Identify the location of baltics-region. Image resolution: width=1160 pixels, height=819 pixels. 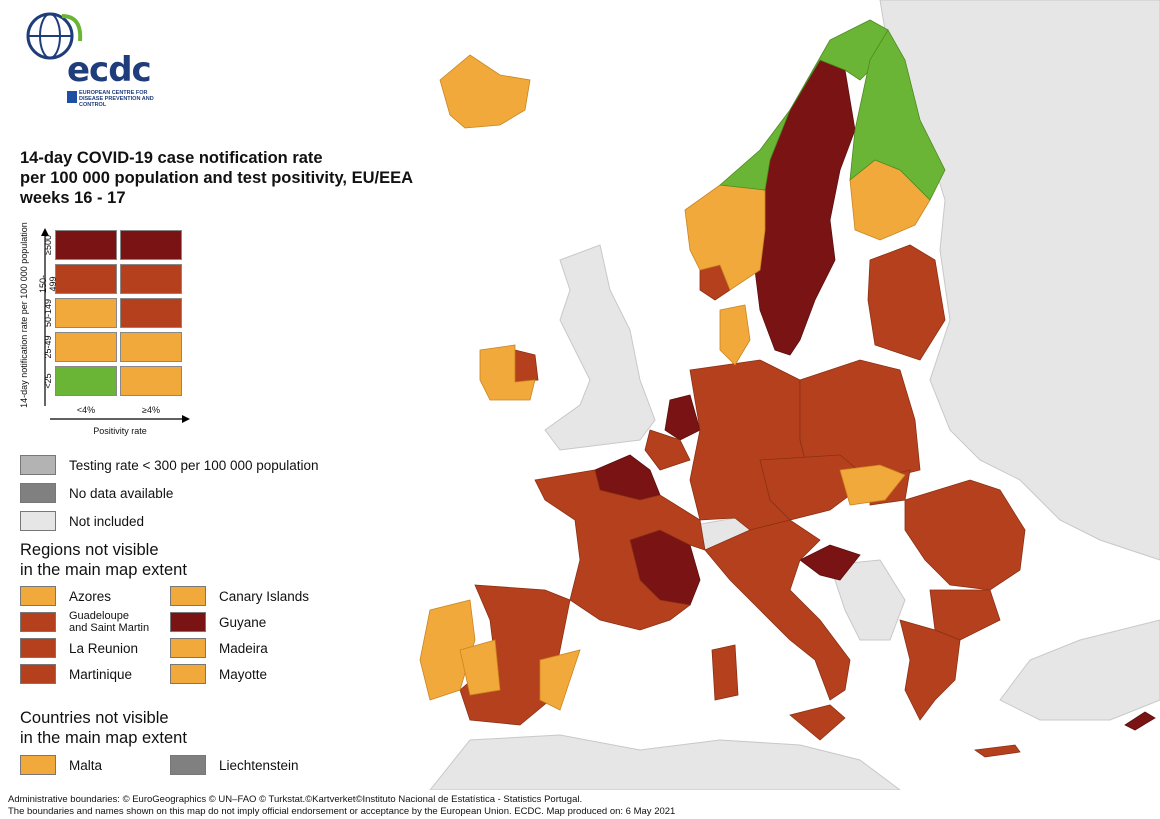
(906, 302).